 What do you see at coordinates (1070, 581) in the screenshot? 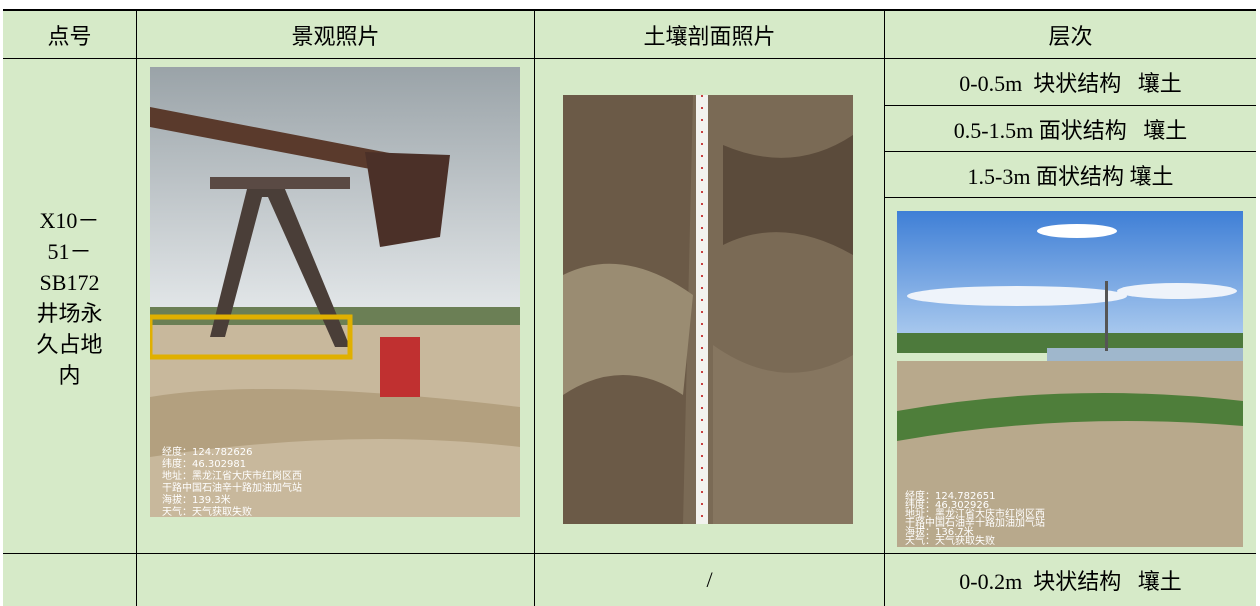
I see `layer-cell: 0-0.2m 块状结构 壤土` at bounding box center [1070, 581].